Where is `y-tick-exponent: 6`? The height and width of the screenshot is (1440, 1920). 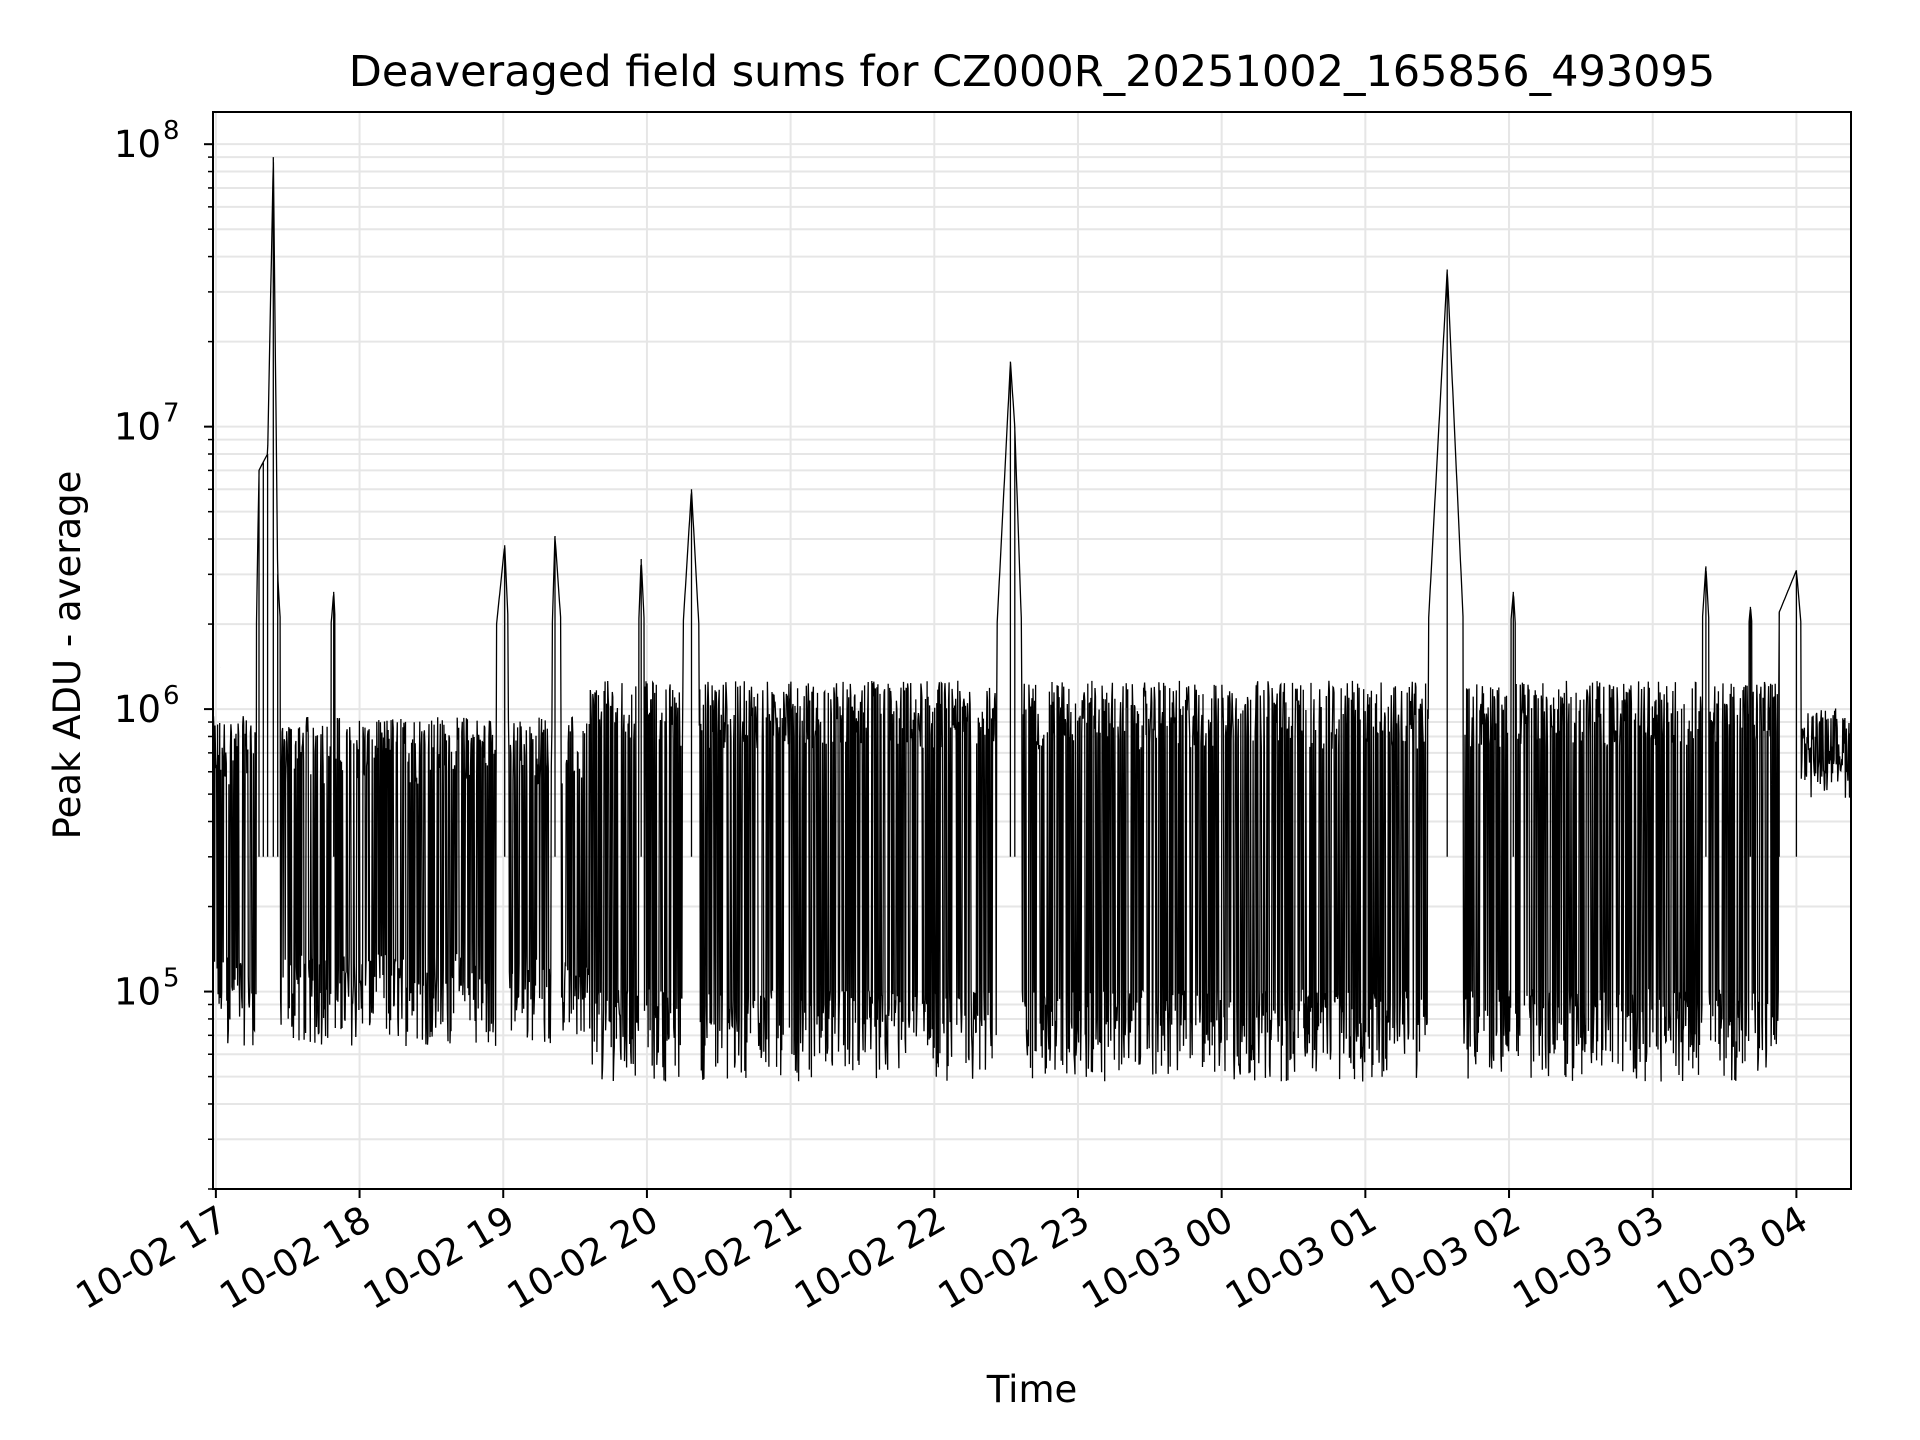
y-tick-exponent: 6 is located at coordinates (171, 696).